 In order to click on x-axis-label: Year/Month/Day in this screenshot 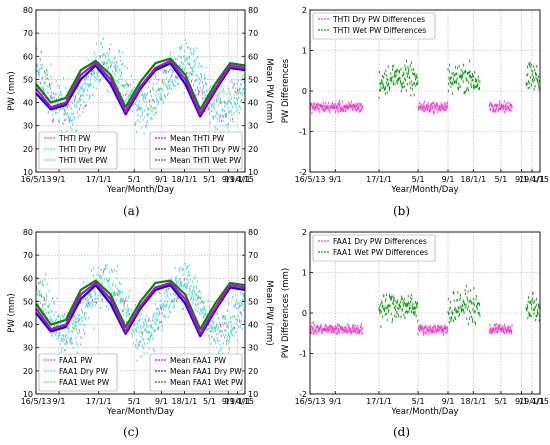, I will do `click(424, 190)`.